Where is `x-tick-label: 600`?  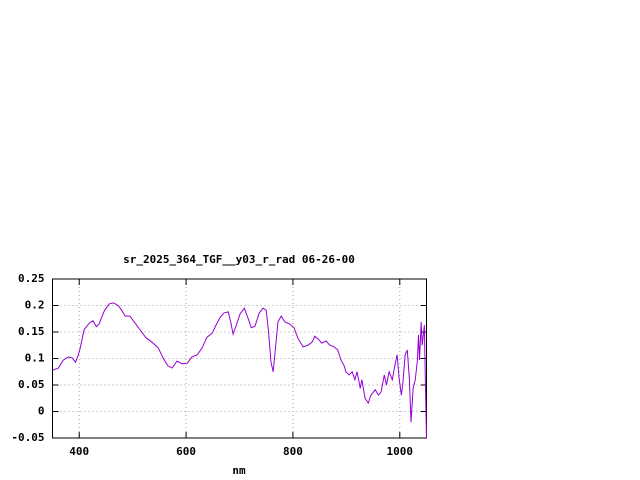
x-tick-label: 600 is located at coordinates (186, 451).